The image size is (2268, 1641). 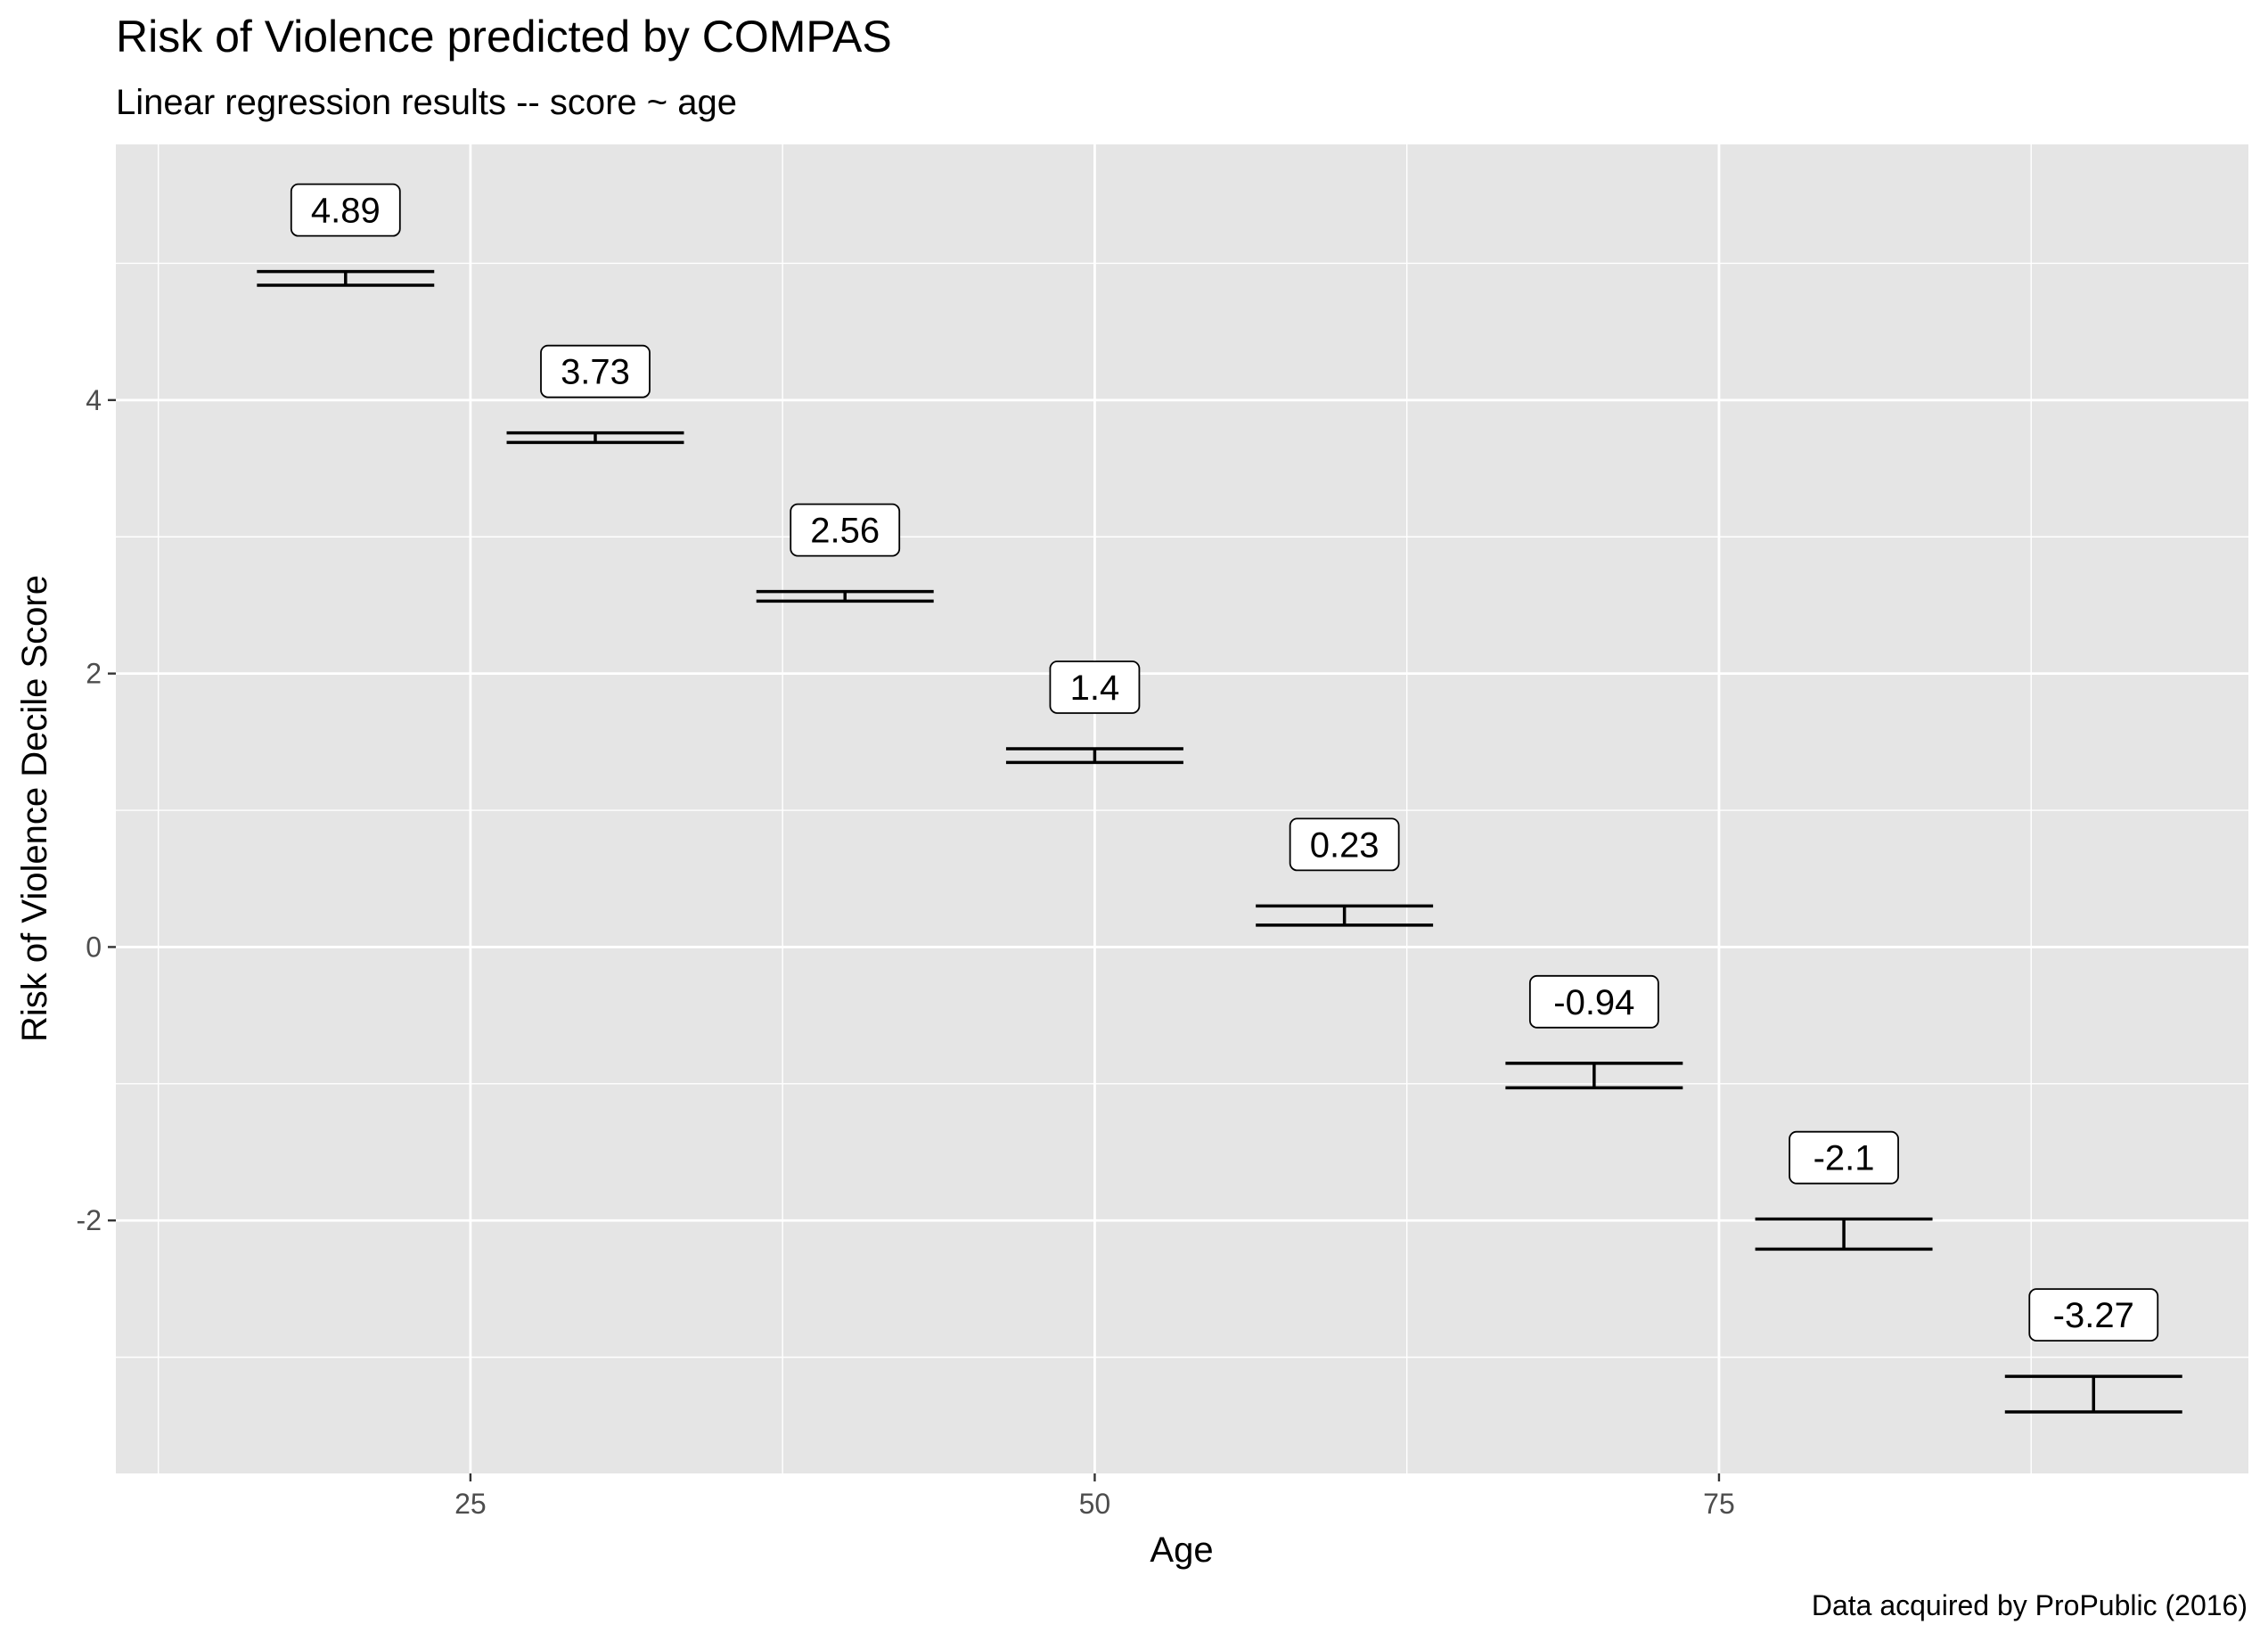 What do you see at coordinates (2030, 1605) in the screenshot?
I see `chart-caption: Data acquired by ProPublic (2016)` at bounding box center [2030, 1605].